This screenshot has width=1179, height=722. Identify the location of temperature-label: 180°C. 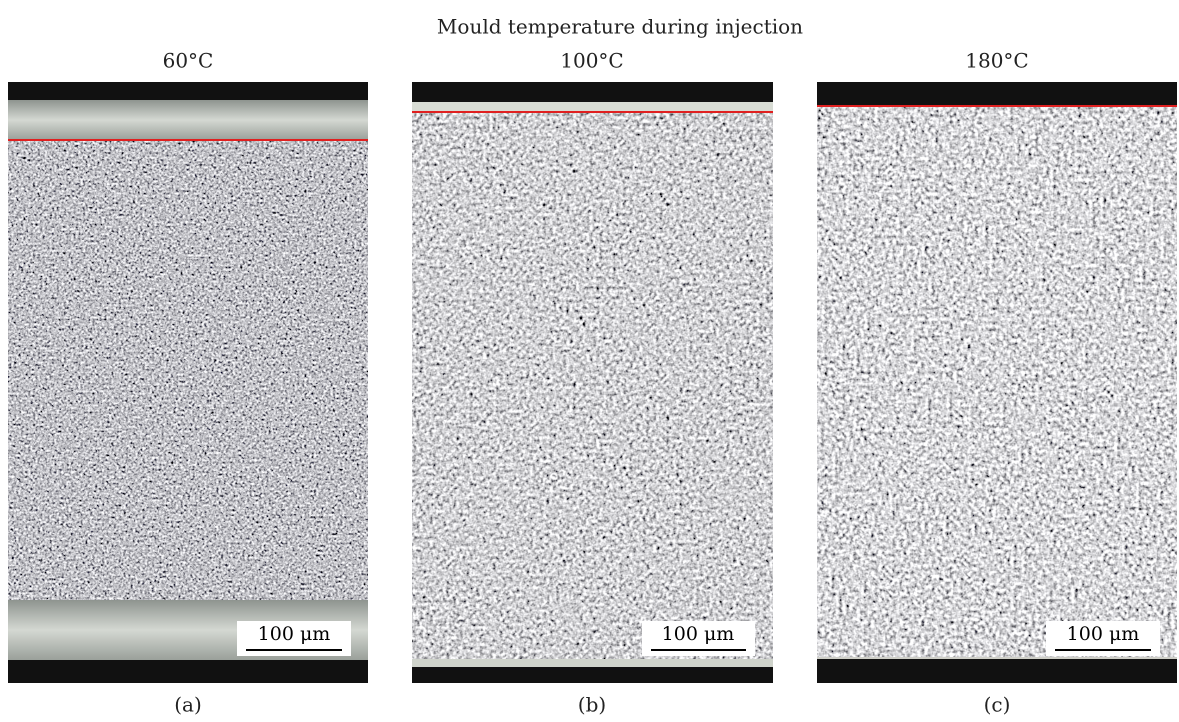
(996, 61).